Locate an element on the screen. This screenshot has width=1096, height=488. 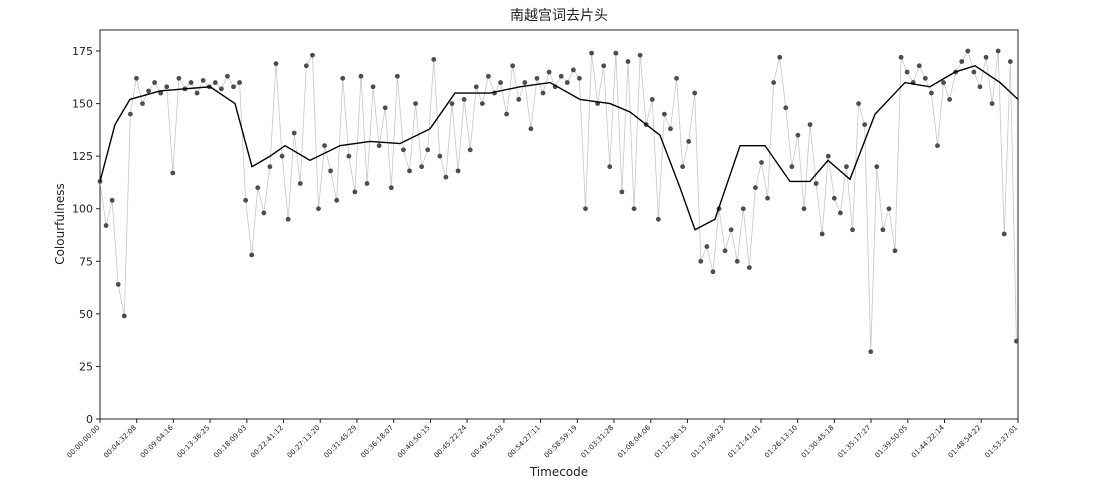
x-tick-label: 01:12:36:15 is located at coordinates (671, 442).